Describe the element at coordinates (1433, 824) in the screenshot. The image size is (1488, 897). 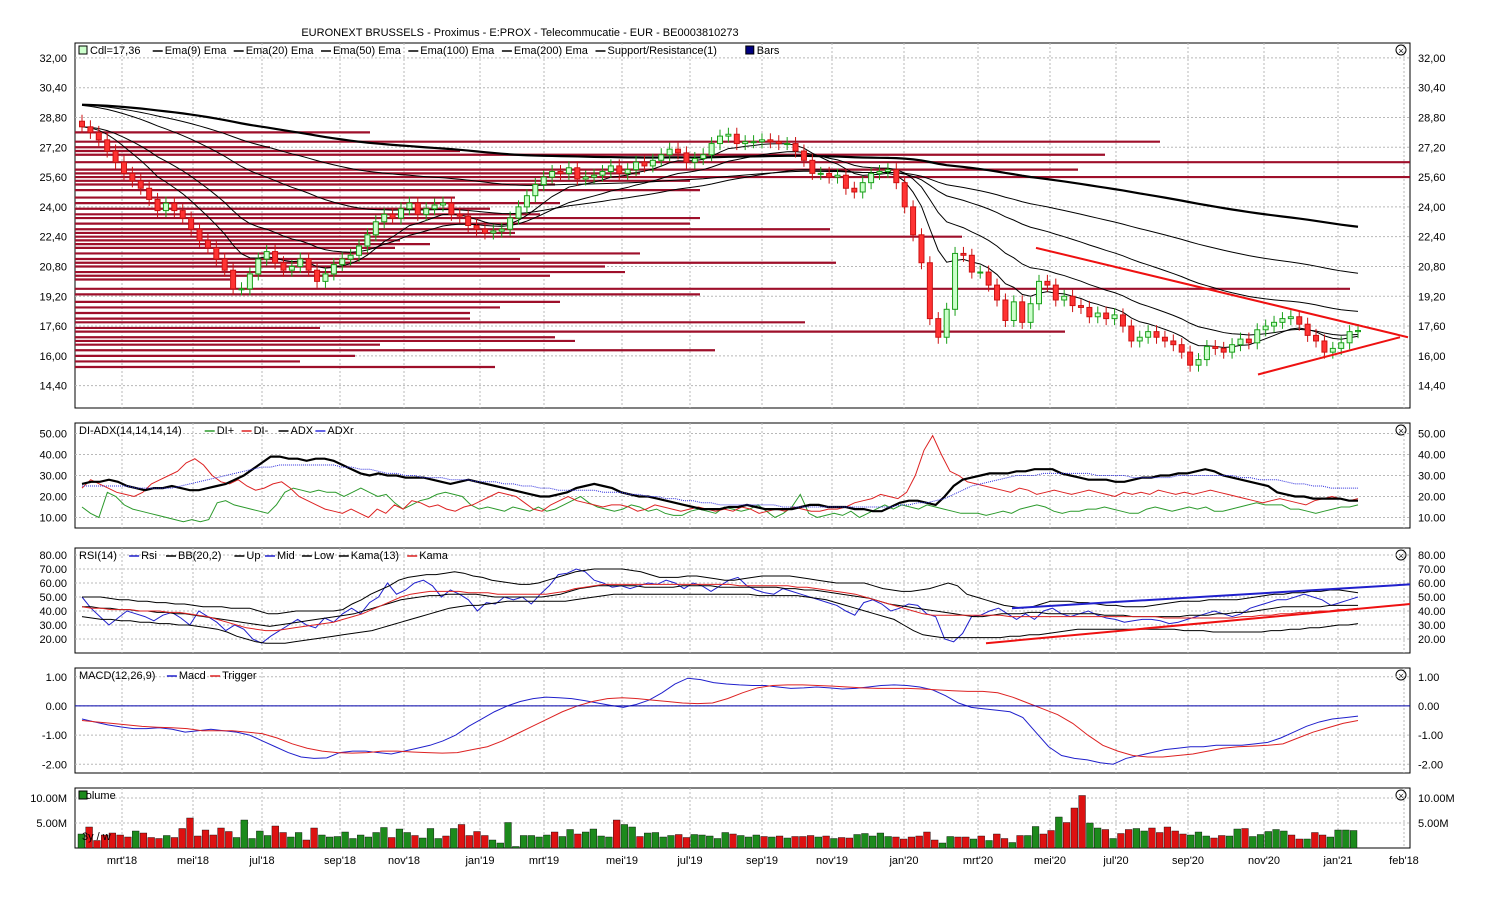
I see `y-tick-label-right: 5.00M` at that location.